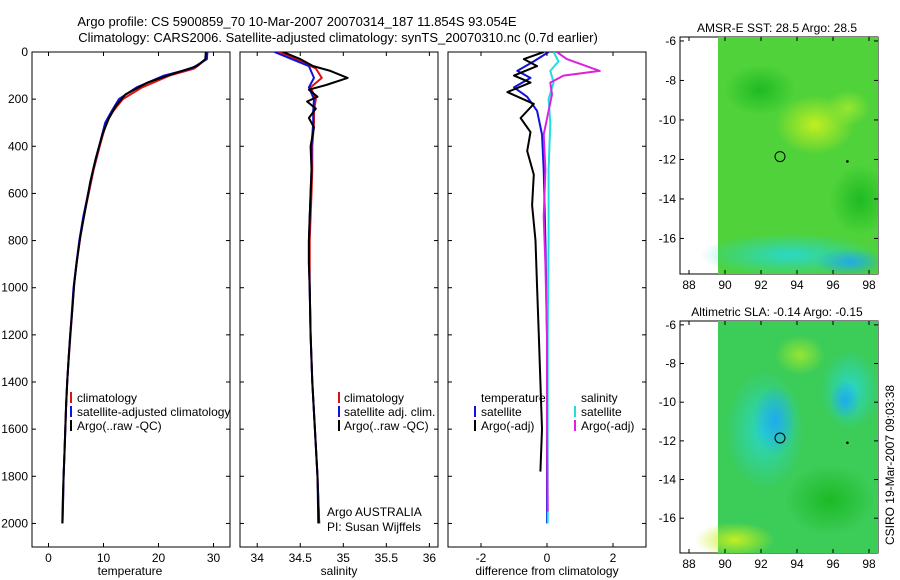 The image size is (900, 580). Describe the element at coordinates (777, 312) in the screenshot. I see `sla-map-title: Altimetric SLA: -0.14 Argo: -0.15` at that location.